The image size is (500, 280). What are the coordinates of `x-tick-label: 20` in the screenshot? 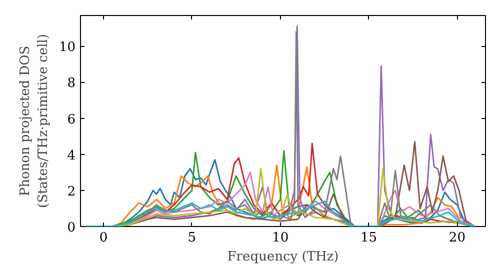 It's located at (457, 238).